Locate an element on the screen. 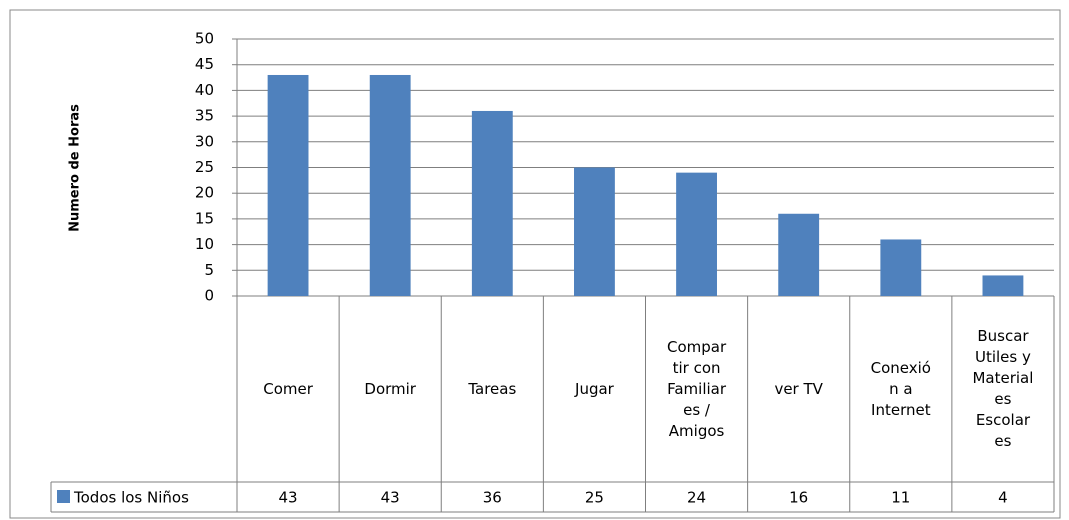 The height and width of the screenshot is (520, 1069). category-label: Compartir con Familiares / Amigos is located at coordinates (696, 388).